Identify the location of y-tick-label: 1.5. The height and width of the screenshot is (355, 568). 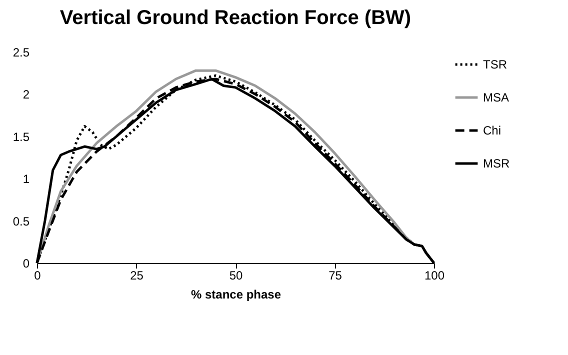
(21, 137).